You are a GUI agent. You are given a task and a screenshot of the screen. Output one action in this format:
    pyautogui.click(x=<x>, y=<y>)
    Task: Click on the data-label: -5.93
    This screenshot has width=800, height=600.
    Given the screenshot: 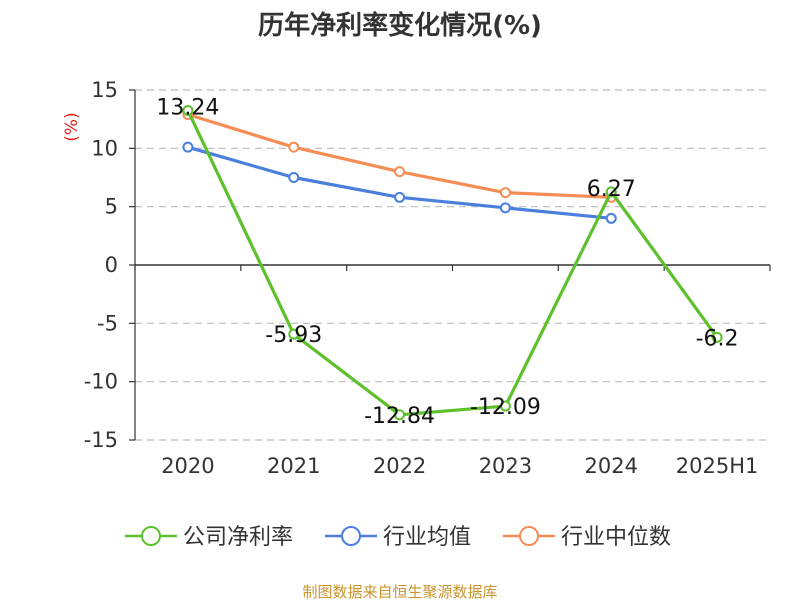 What is the action you would take?
    pyautogui.click(x=293, y=335)
    